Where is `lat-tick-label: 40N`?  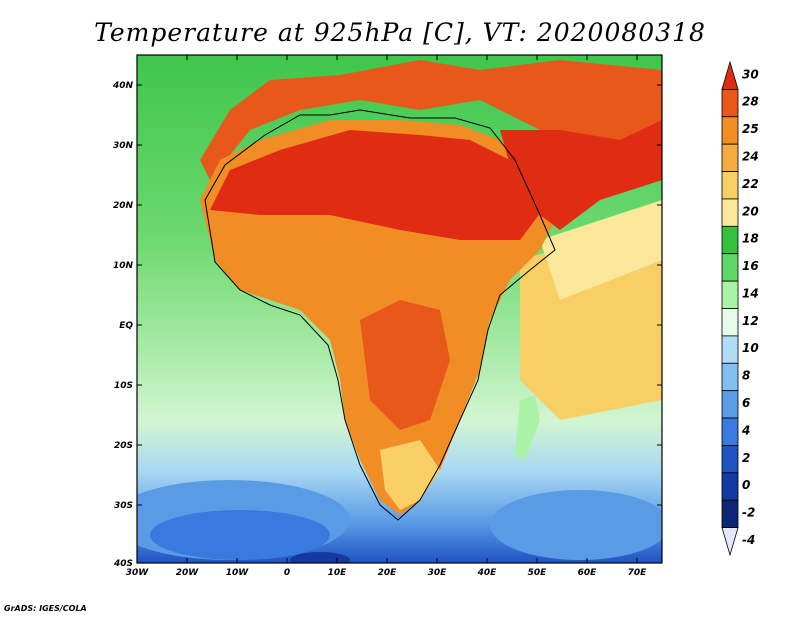 lat-tick-label: 40N is located at coordinates (123, 86).